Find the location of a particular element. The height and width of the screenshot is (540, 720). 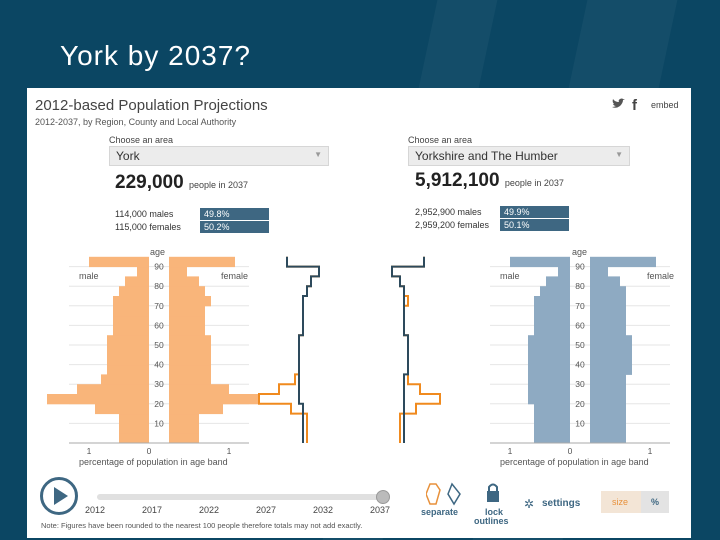

left-female-pct: 50.2% is located at coordinates (234, 227).